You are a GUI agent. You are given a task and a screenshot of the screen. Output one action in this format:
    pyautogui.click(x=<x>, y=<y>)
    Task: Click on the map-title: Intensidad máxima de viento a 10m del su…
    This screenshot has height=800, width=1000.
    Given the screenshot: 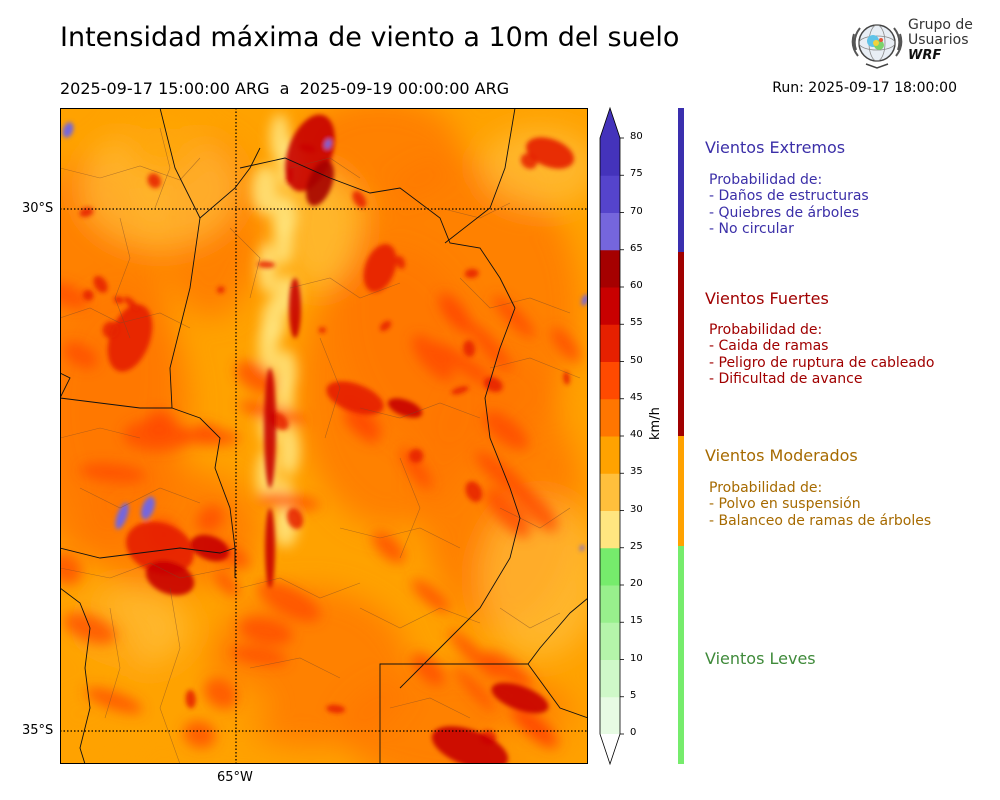 What is the action you would take?
    pyautogui.click(x=370, y=37)
    